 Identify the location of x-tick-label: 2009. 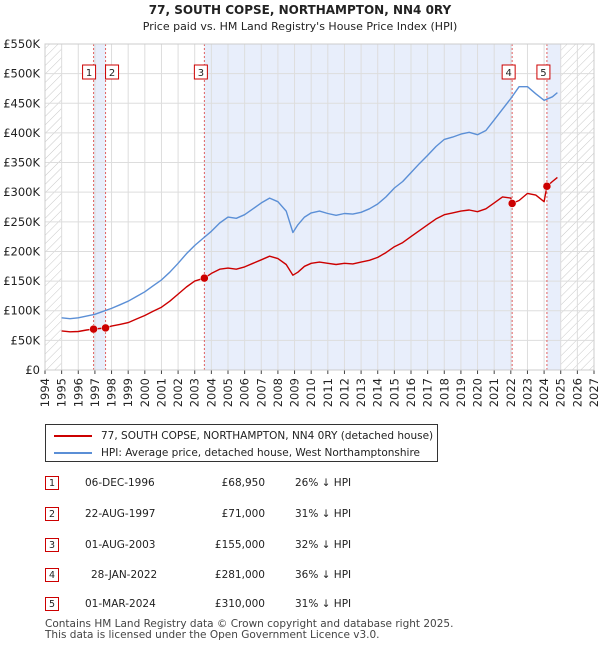
(295, 392).